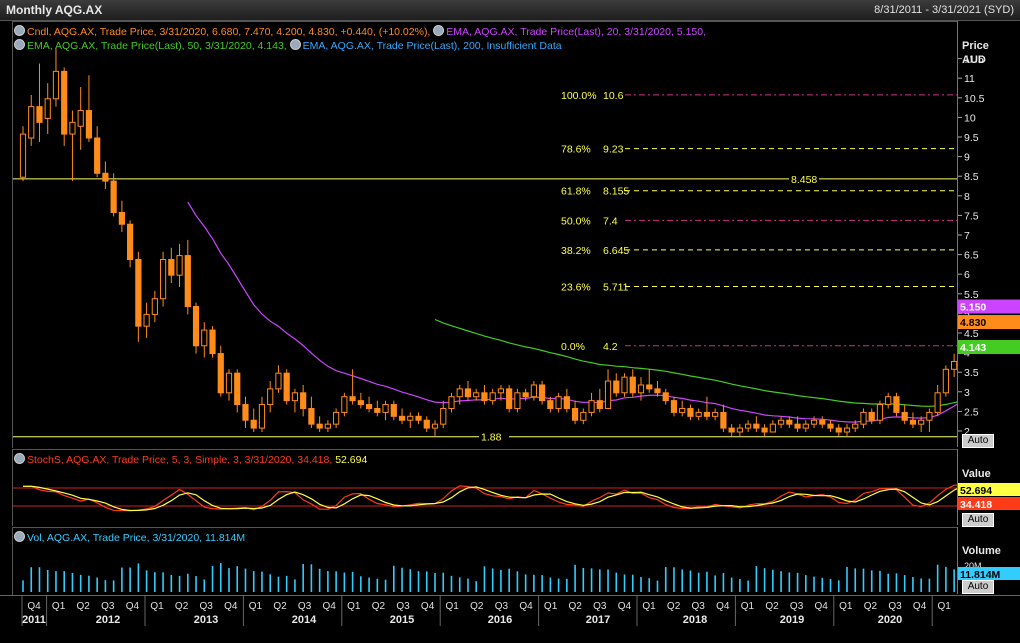 The image size is (1020, 643). Describe the element at coordinates (978, 441) in the screenshot. I see `price-auto-button: Auto` at that location.